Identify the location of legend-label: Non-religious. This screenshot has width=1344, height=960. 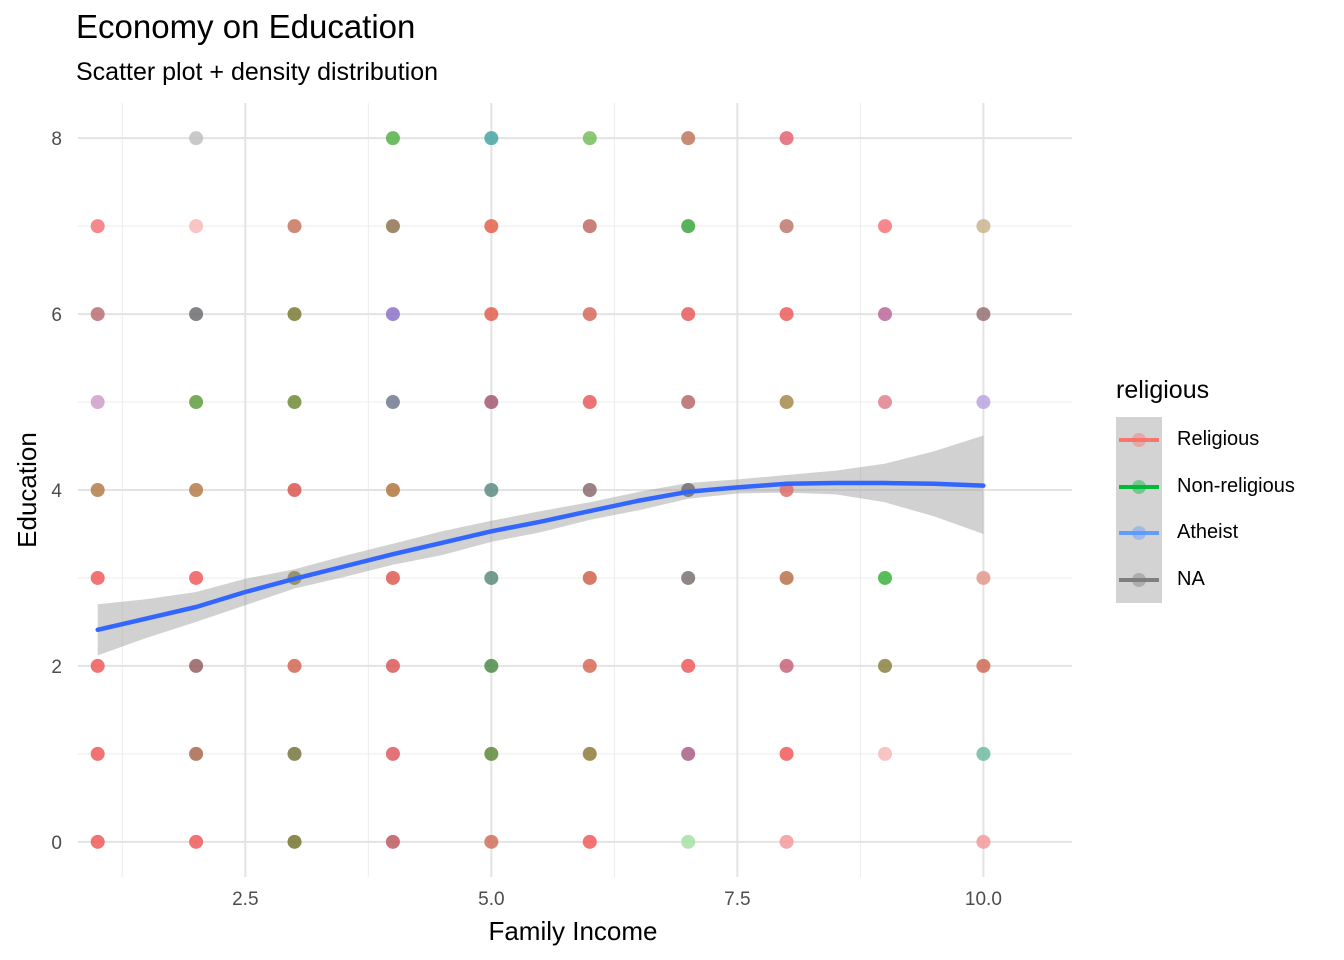
(1236, 485).